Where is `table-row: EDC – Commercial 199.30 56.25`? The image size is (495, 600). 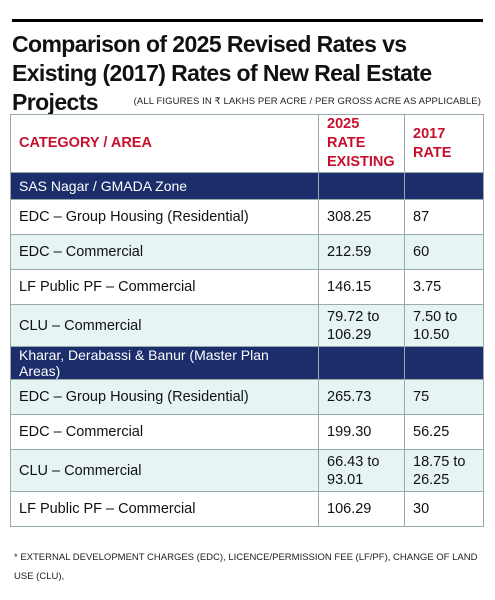 table-row: EDC – Commercial 199.30 56.25 is located at coordinates (247, 432).